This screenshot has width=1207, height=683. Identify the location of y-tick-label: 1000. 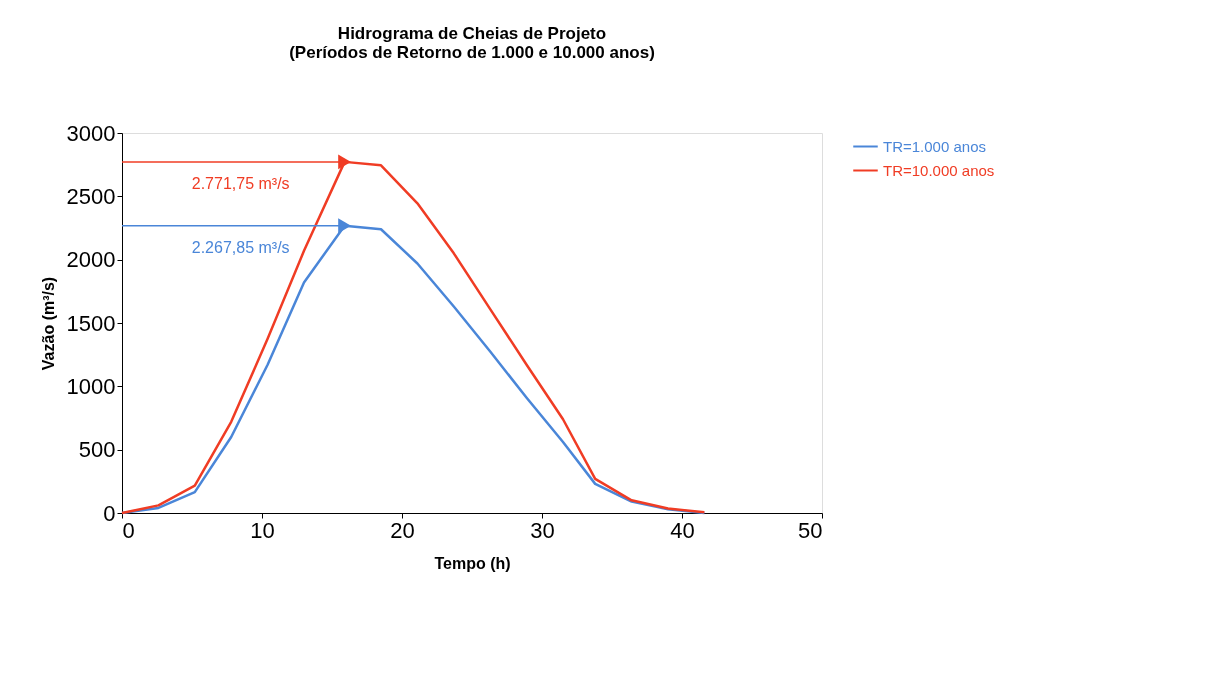
(91, 386).